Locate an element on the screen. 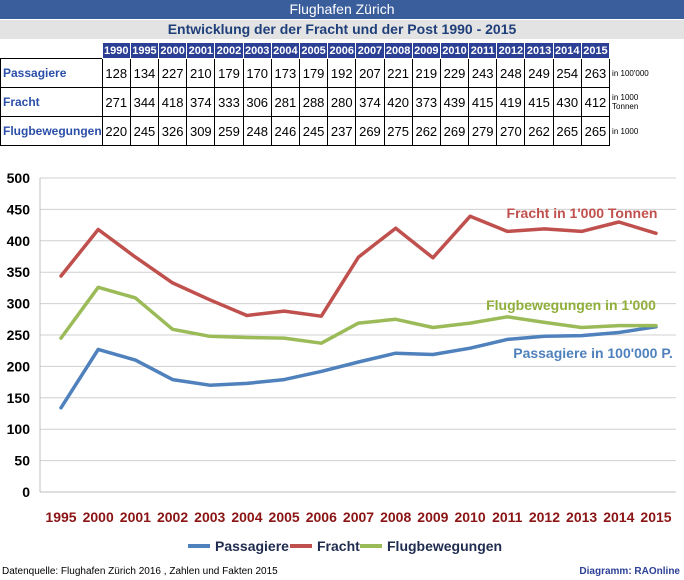  table-year-header: 1990 is located at coordinates (116, 50).